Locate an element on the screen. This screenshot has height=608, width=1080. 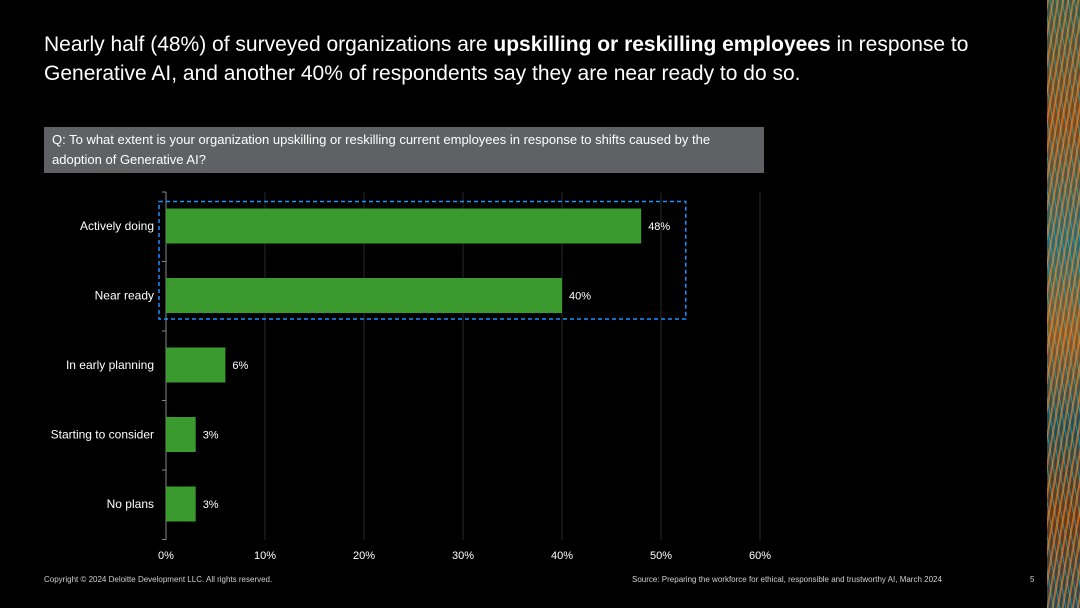
value-label: 6% is located at coordinates (240, 366).